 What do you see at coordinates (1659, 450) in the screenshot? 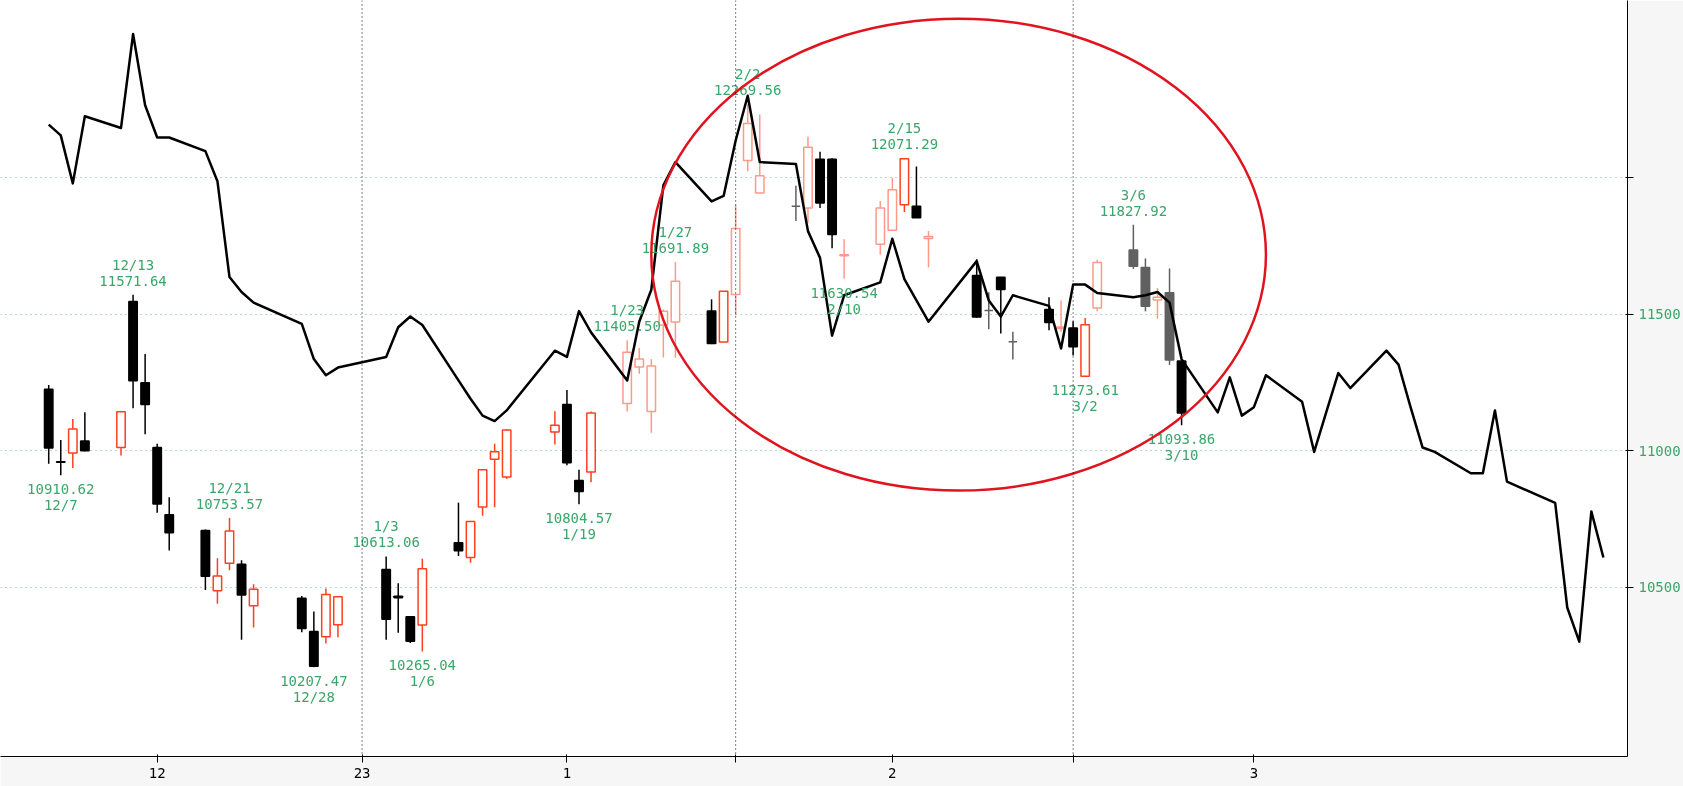
I see `y-tick-label: 11000` at bounding box center [1659, 450].